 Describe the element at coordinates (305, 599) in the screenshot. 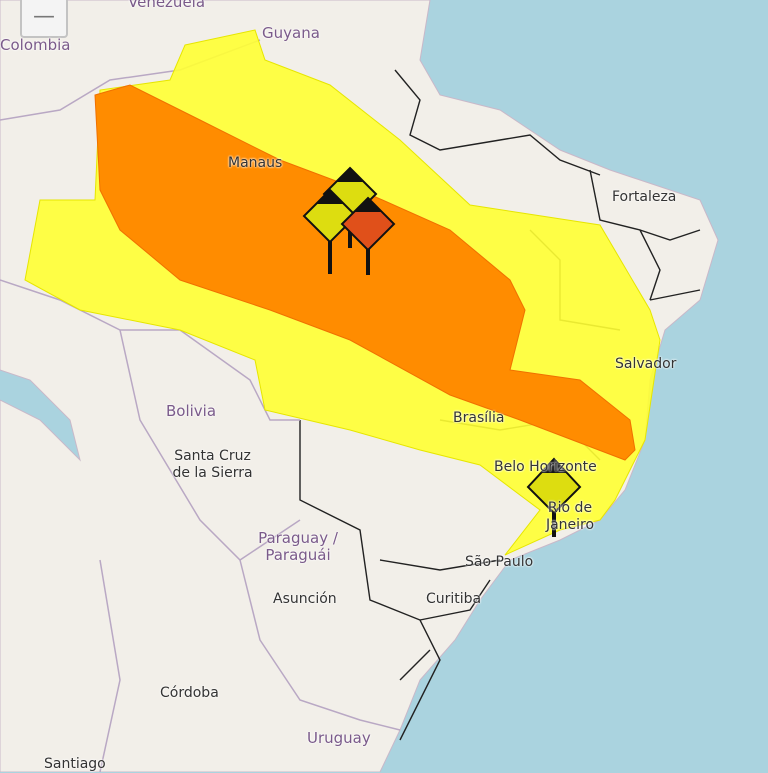

I see `label-asuncion: Asunción` at that location.